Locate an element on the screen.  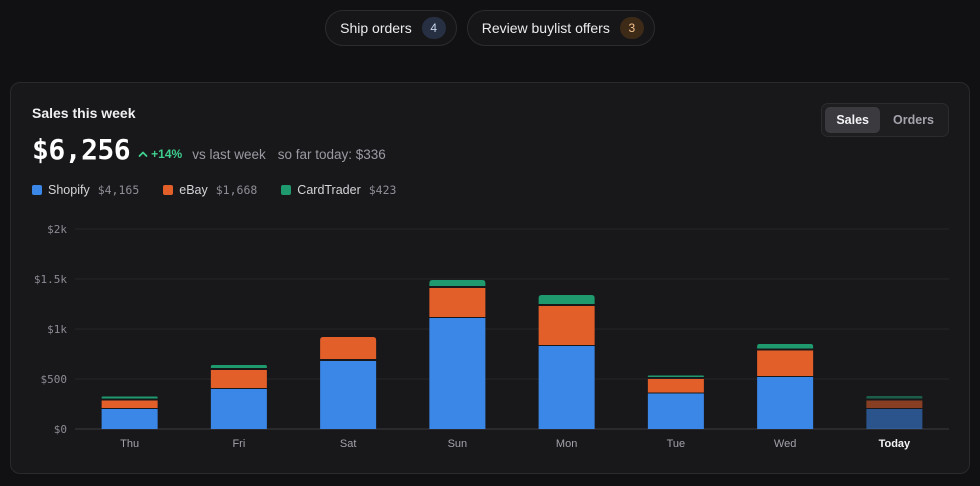
y-tick-label: $0 is located at coordinates (60, 429).